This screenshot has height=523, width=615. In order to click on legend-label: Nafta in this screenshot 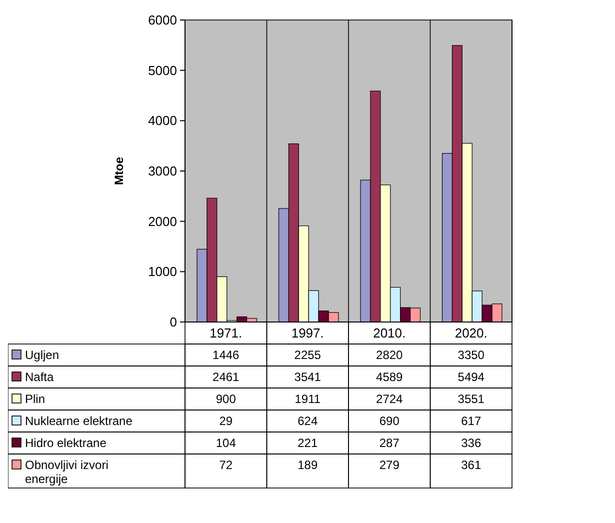, I will do `click(39, 377)`.